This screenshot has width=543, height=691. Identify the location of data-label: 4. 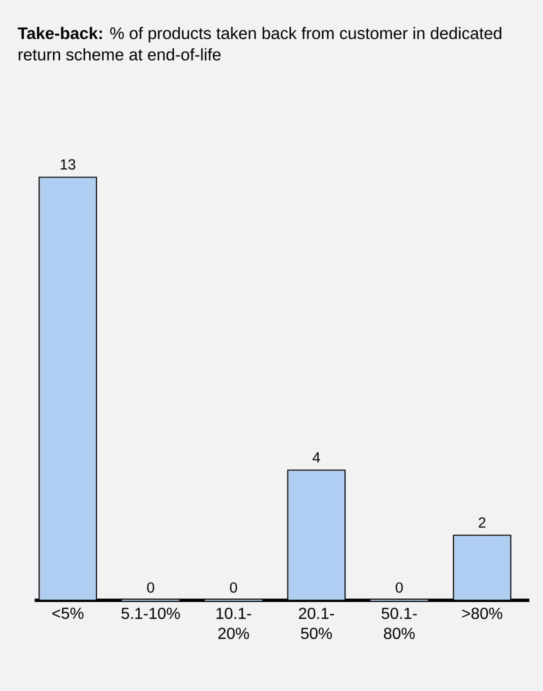
(316, 457).